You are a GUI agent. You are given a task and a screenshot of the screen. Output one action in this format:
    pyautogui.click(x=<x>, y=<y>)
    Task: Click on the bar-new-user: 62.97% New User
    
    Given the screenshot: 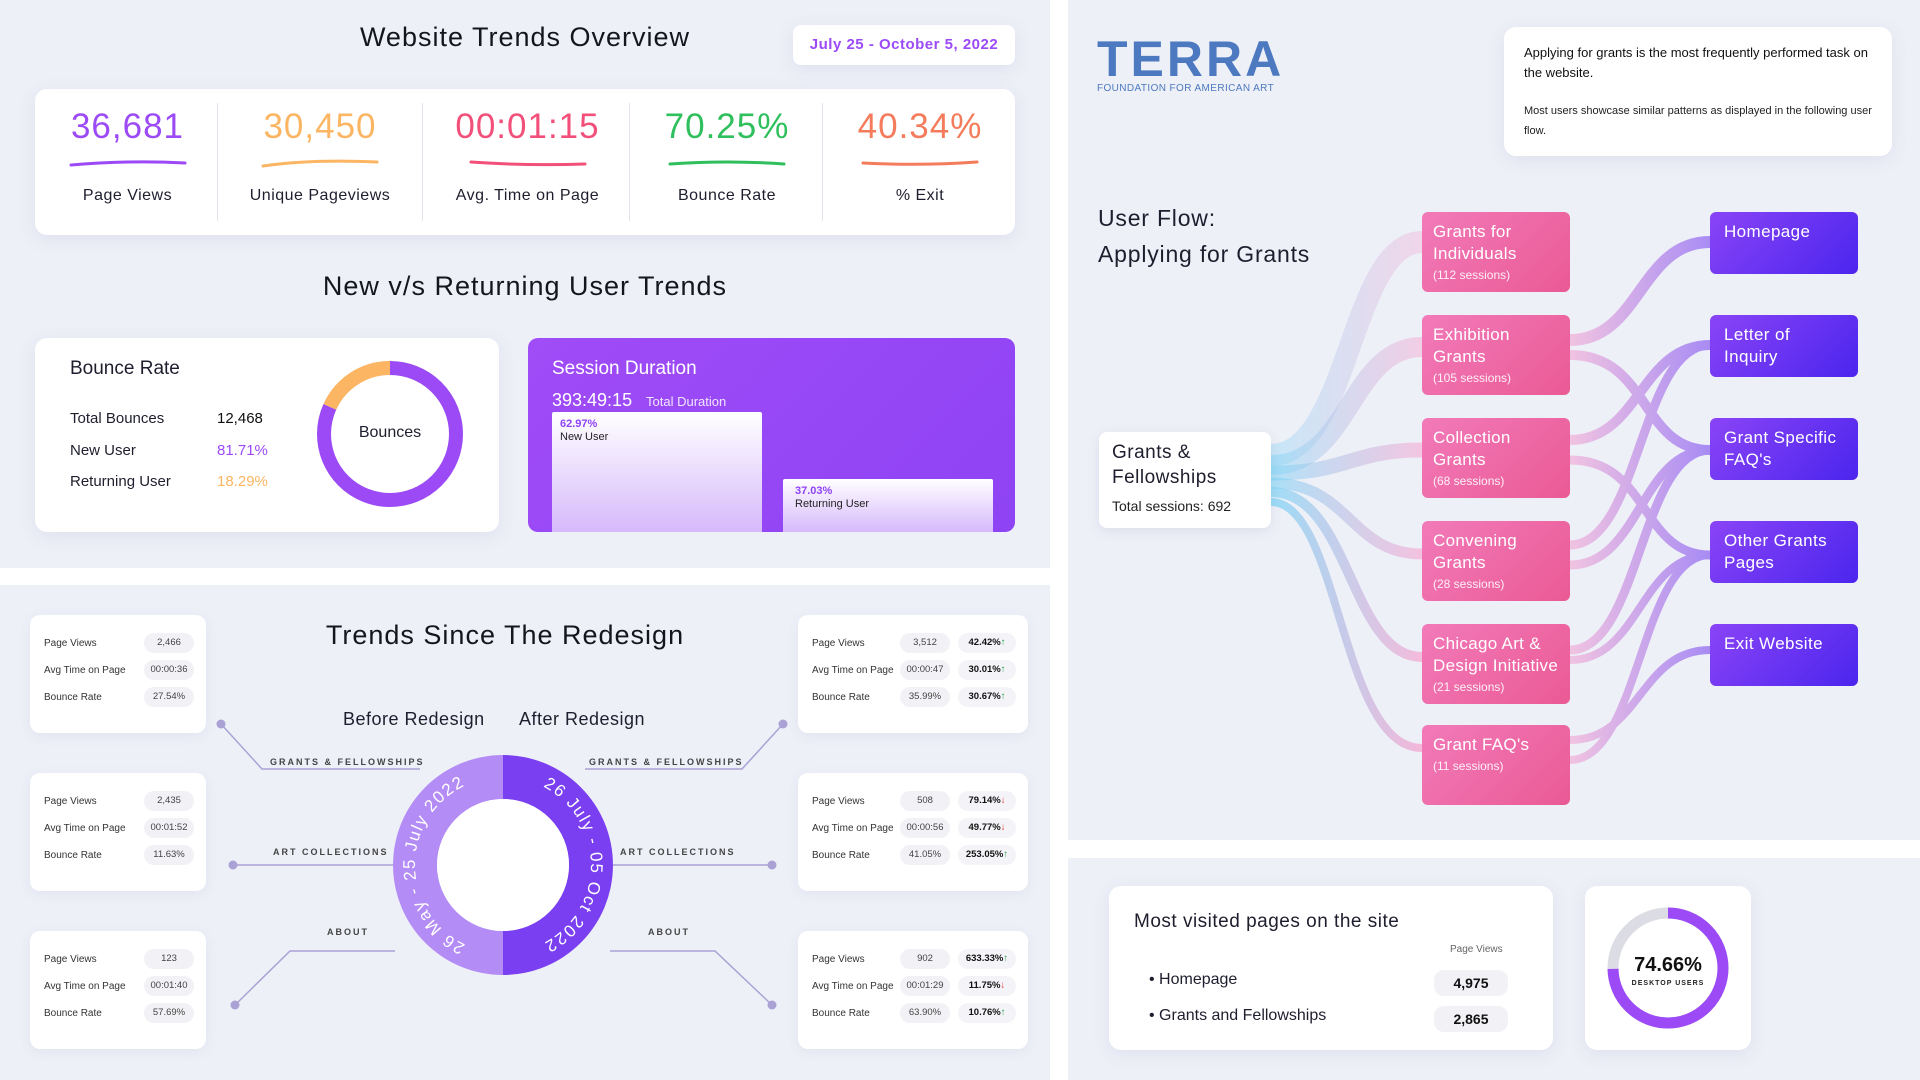 What is the action you would take?
    pyautogui.click(x=657, y=472)
    